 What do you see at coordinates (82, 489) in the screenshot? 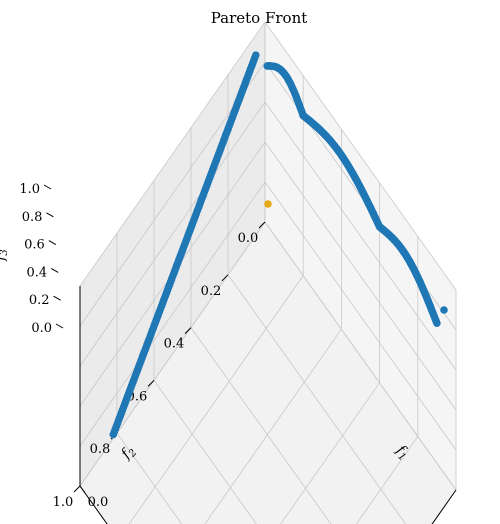
I see `x-tick-mark` at bounding box center [82, 489].